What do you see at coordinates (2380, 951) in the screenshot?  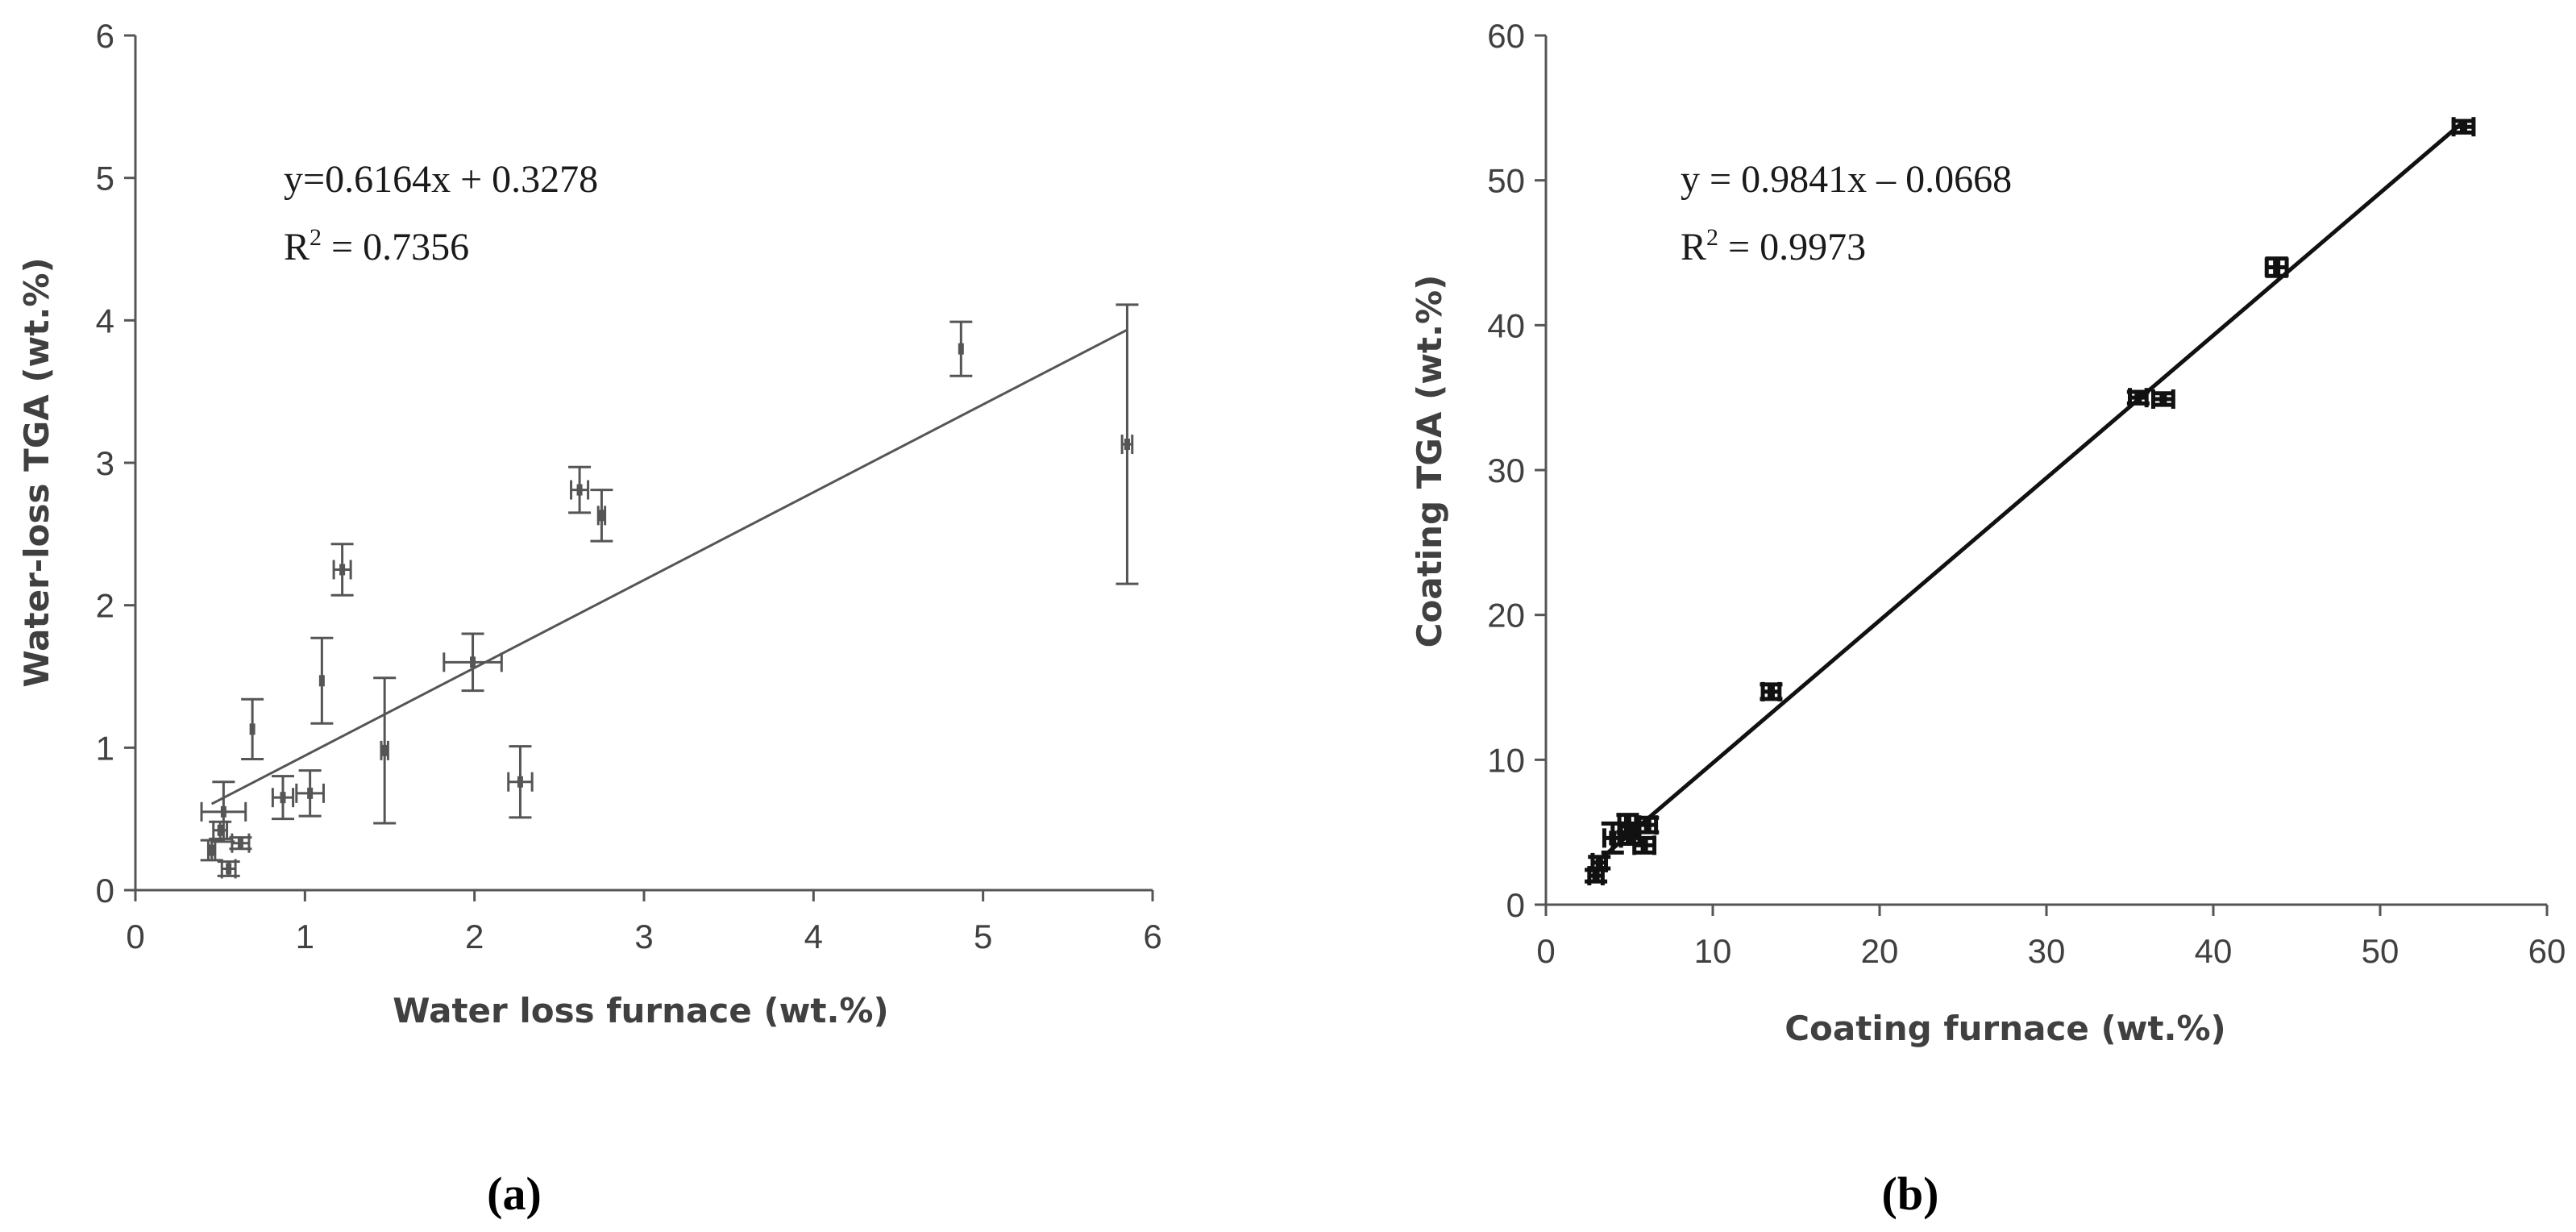 I see `chart-b-x-tick-label: 50` at bounding box center [2380, 951].